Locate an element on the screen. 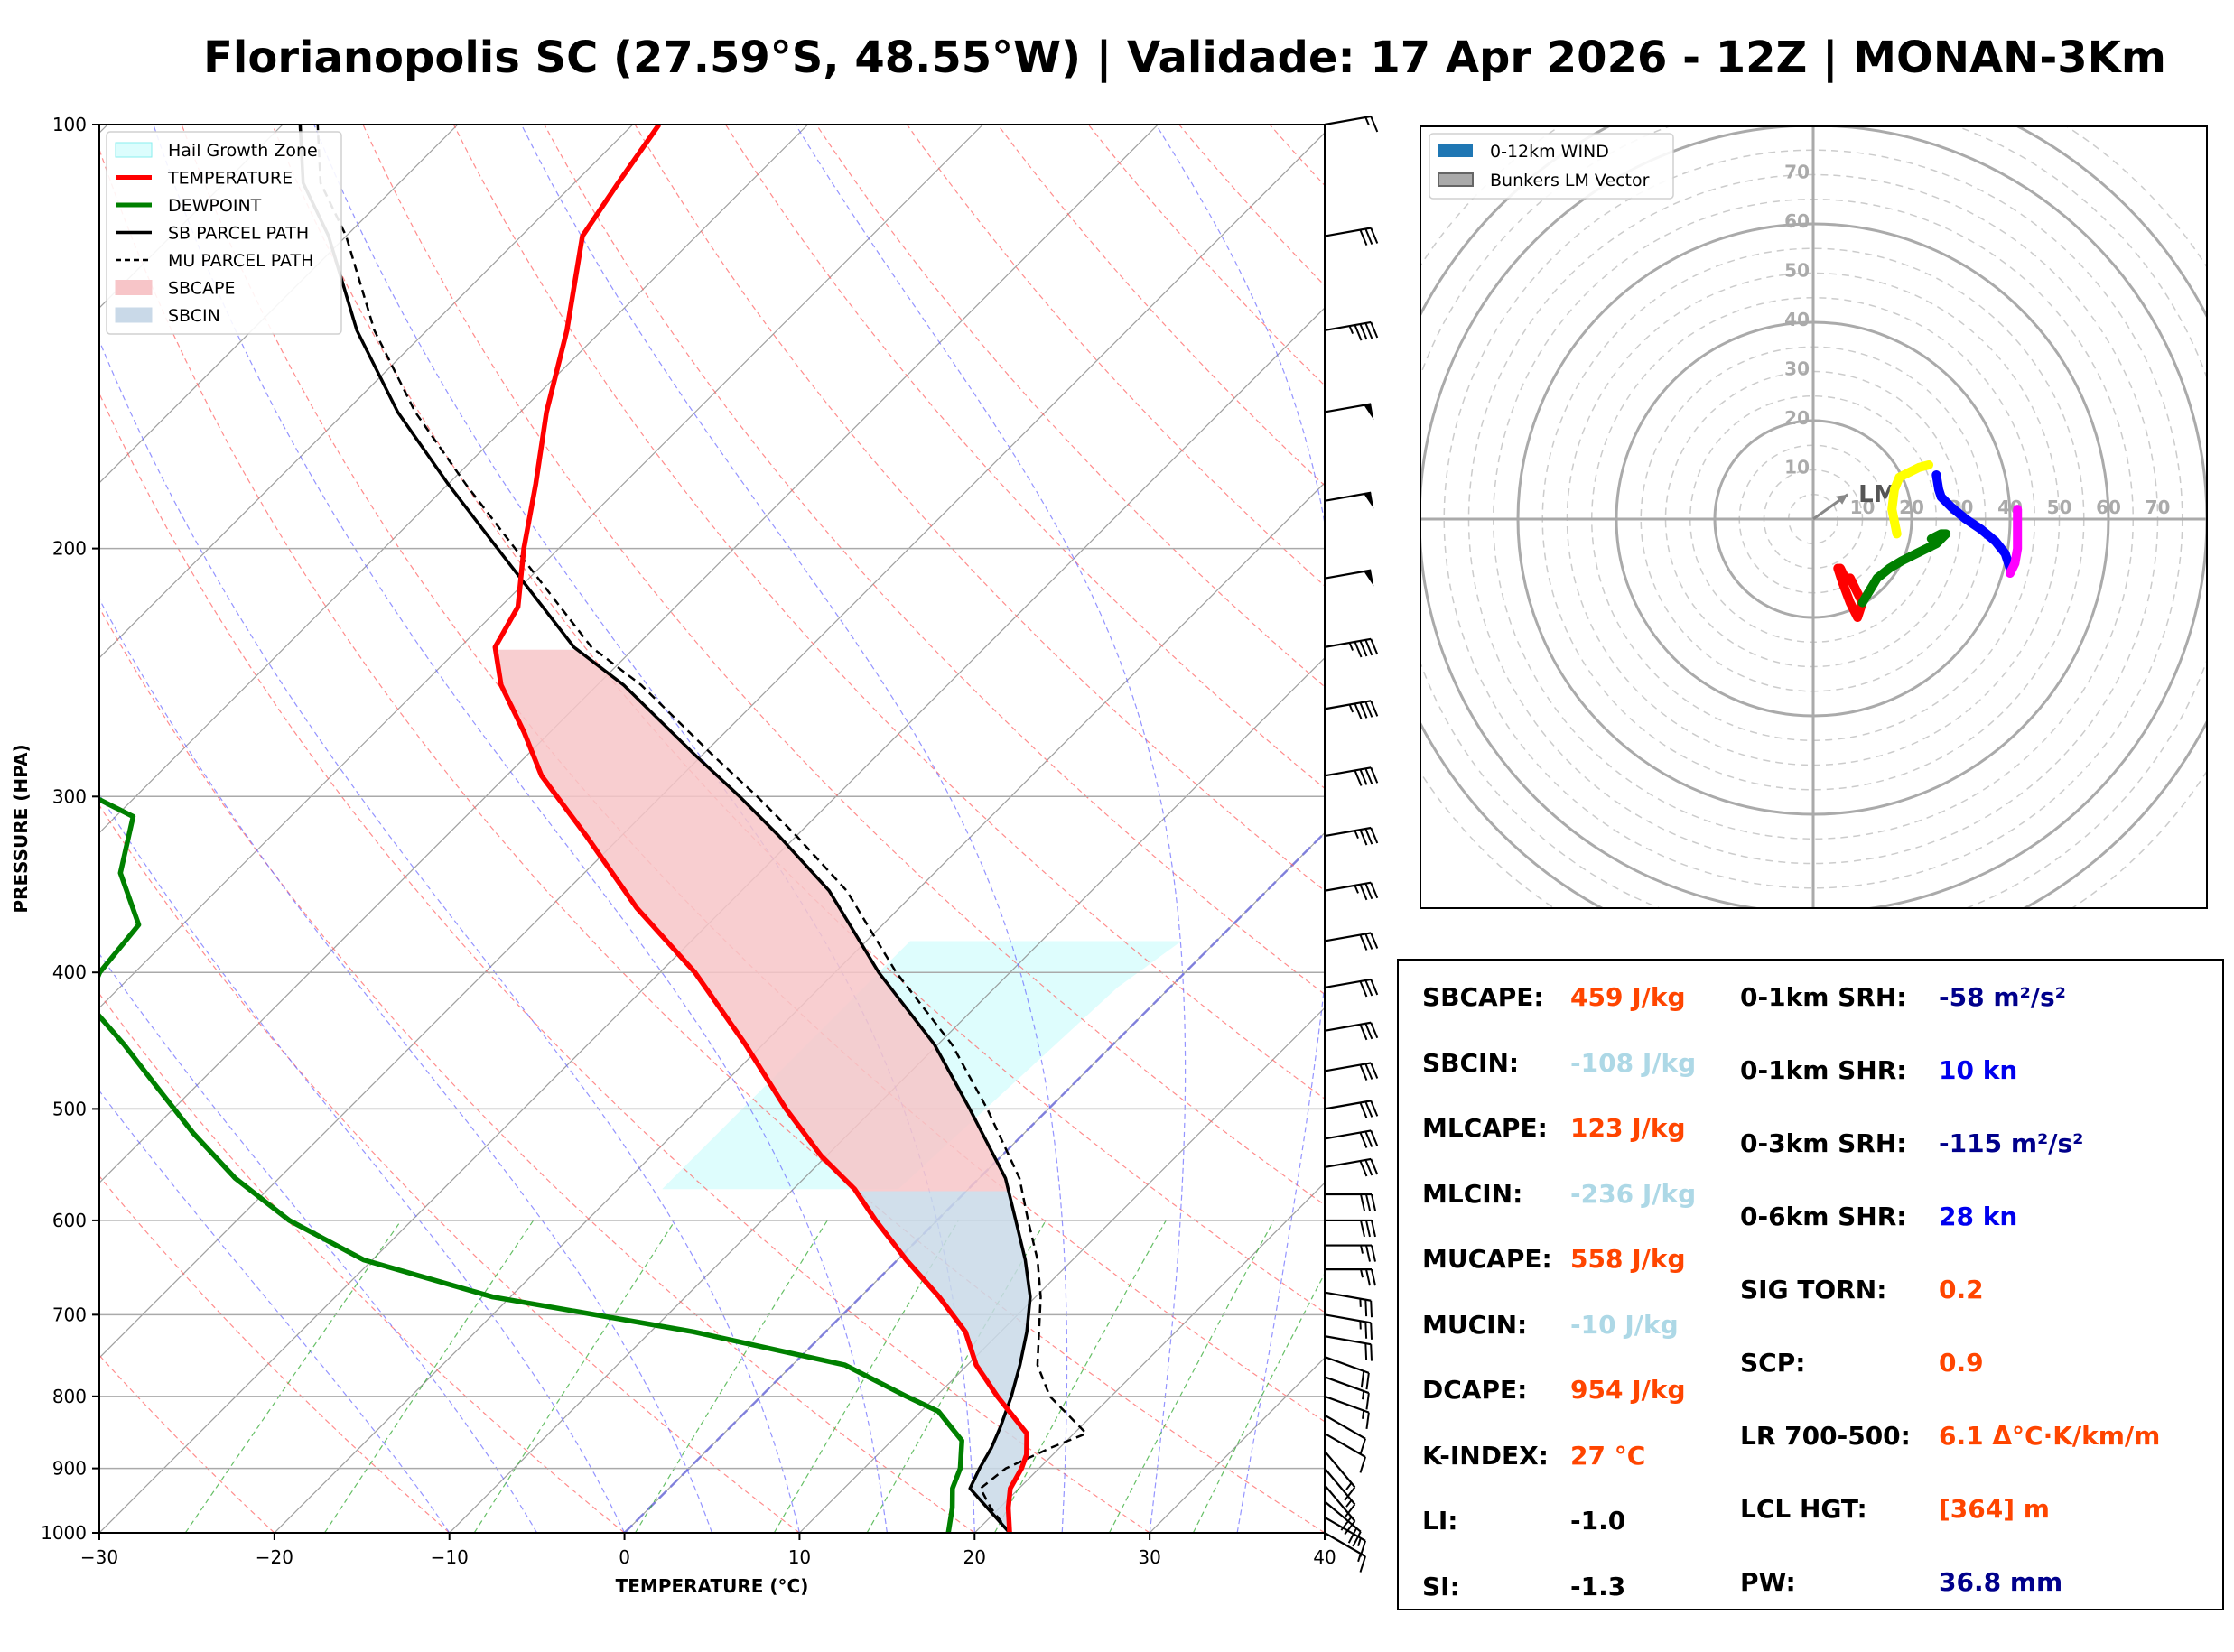  y-tick-label: 900 is located at coordinates (69, 1469).